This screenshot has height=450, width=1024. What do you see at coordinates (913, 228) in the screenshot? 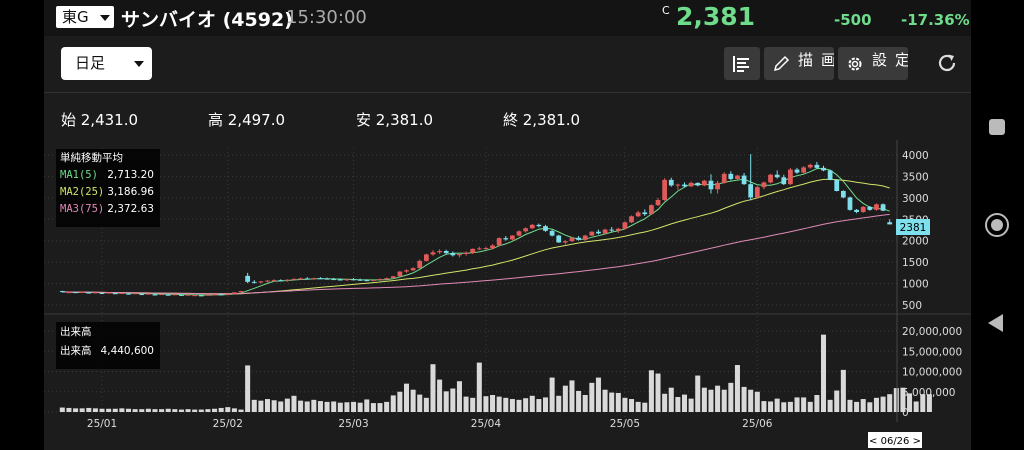
I see `price-tag-label: 2381` at bounding box center [913, 228].